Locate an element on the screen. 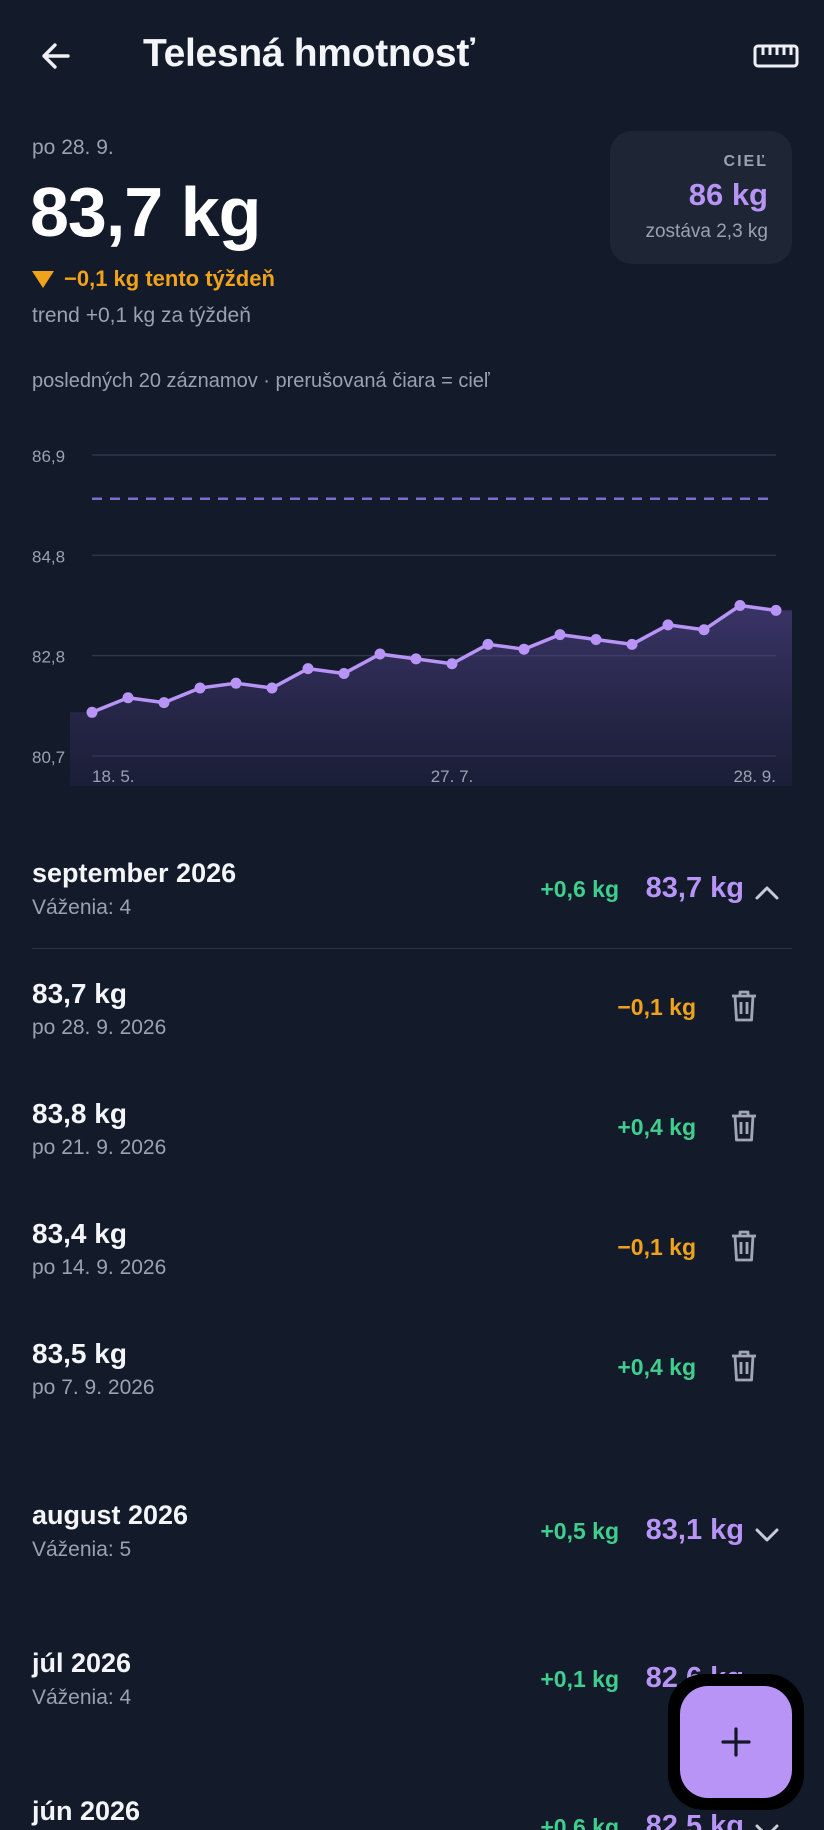 The height and width of the screenshot is (1830, 824). add-weight-button is located at coordinates (736, 1742).